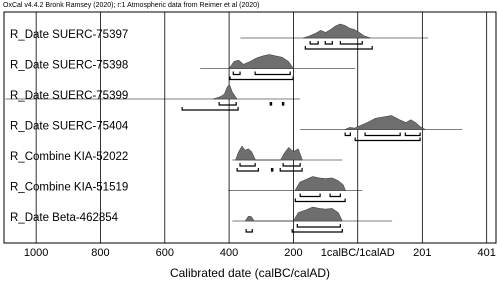 This screenshot has width=500, height=284. What do you see at coordinates (36, 253) in the screenshot?
I see `x-tick-label: 1000` at bounding box center [36, 253].